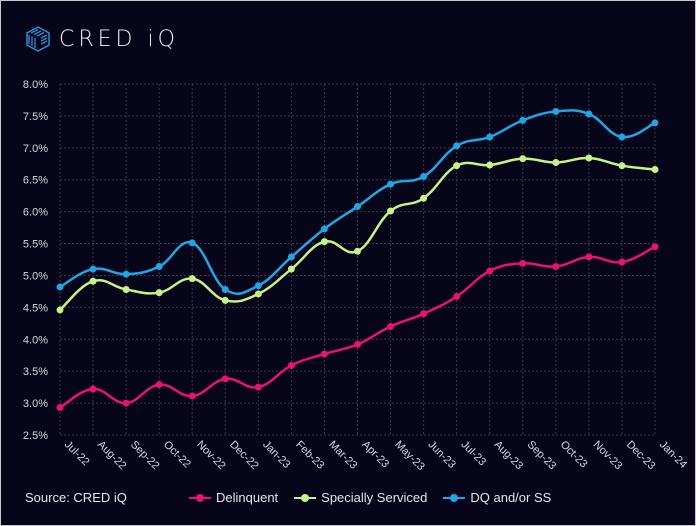 The image size is (696, 526). What do you see at coordinates (441, 455) in the screenshot?
I see `x-tick-label: Jun-23` at bounding box center [441, 455].